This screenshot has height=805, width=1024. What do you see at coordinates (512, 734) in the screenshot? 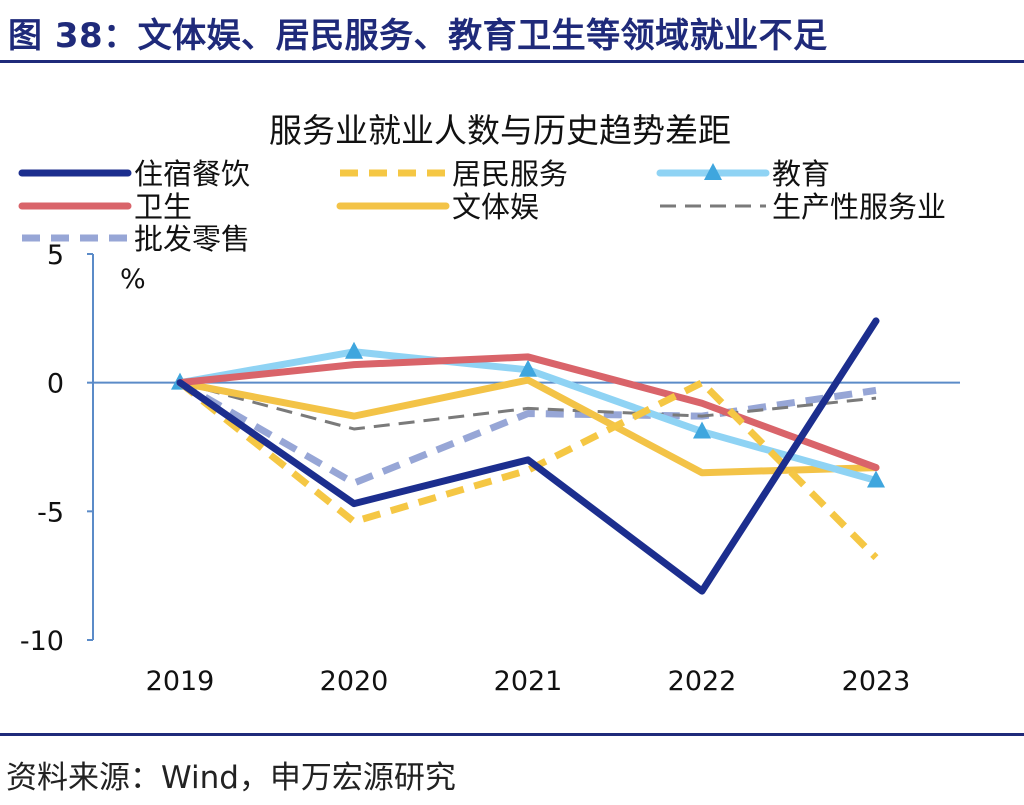
I see `source-rule` at bounding box center [512, 734].